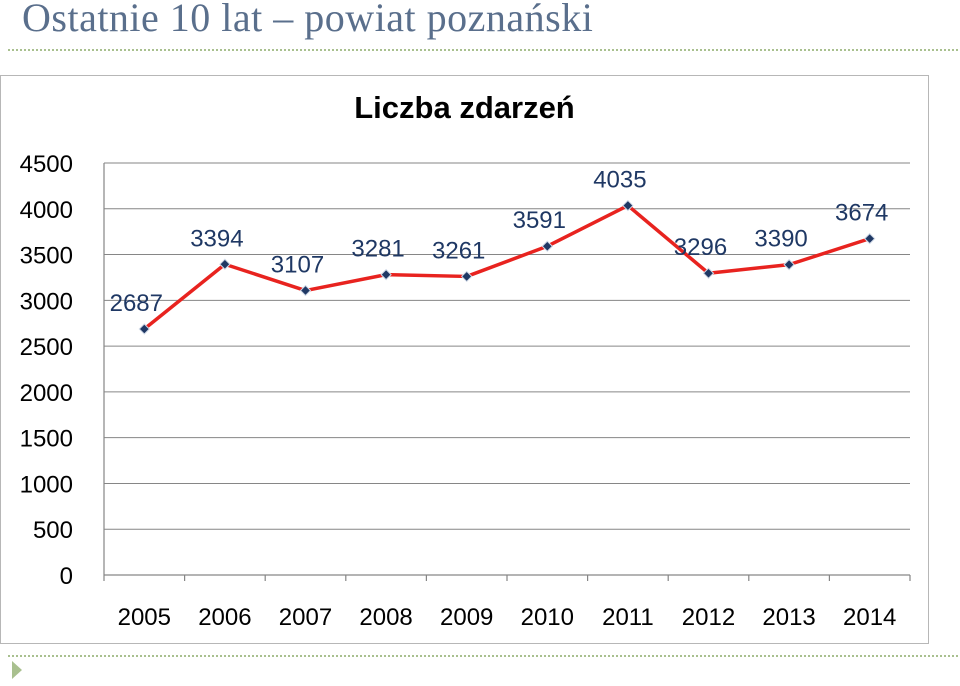 The width and height of the screenshot is (960, 686). Describe the element at coordinates (780, 239) in the screenshot. I see `data-label: 3390` at that location.